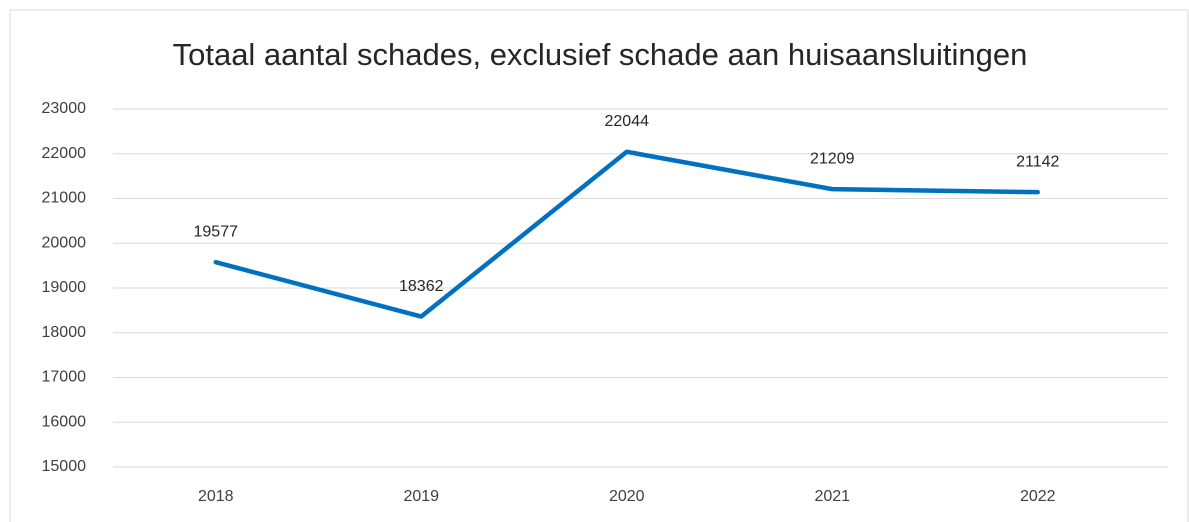  I want to click on y-tick-label: 21000, so click(64, 198).